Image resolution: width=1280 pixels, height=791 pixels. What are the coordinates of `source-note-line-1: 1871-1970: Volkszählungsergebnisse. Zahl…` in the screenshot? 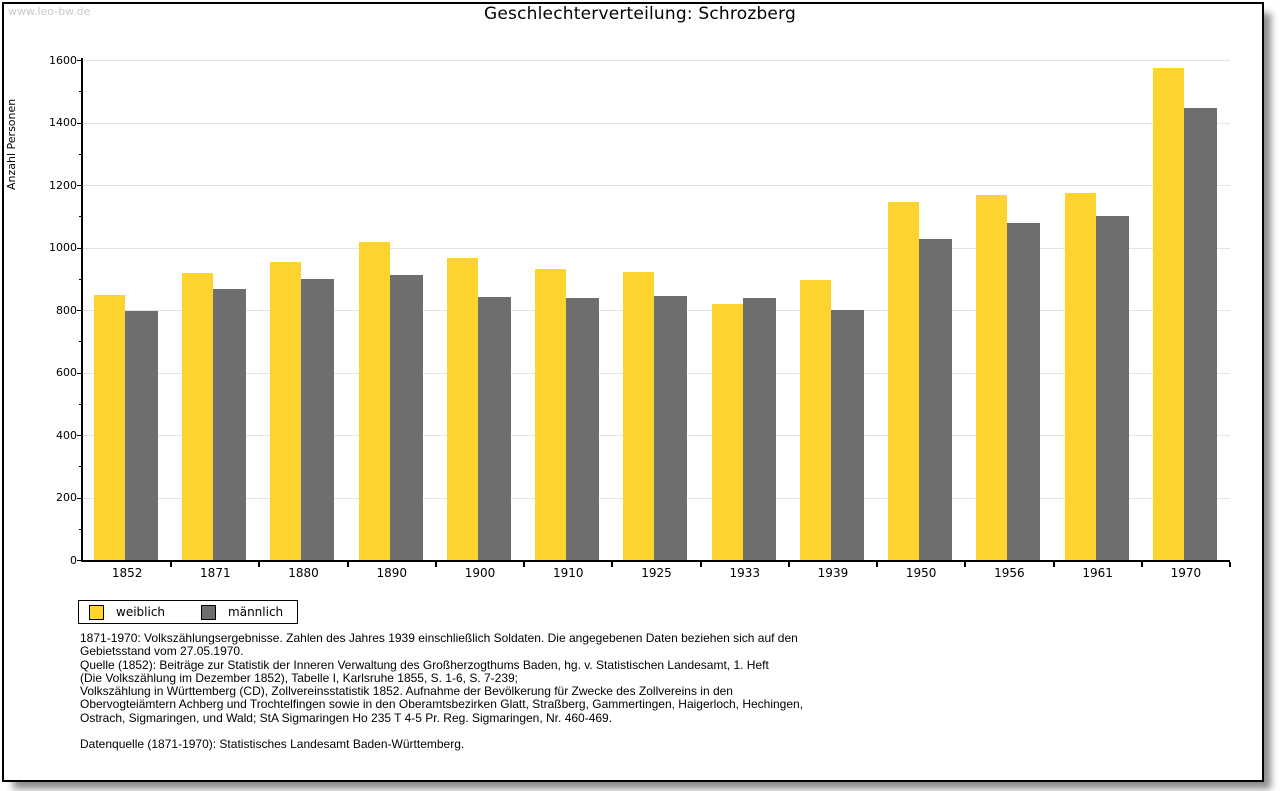 It's located at (439, 638).